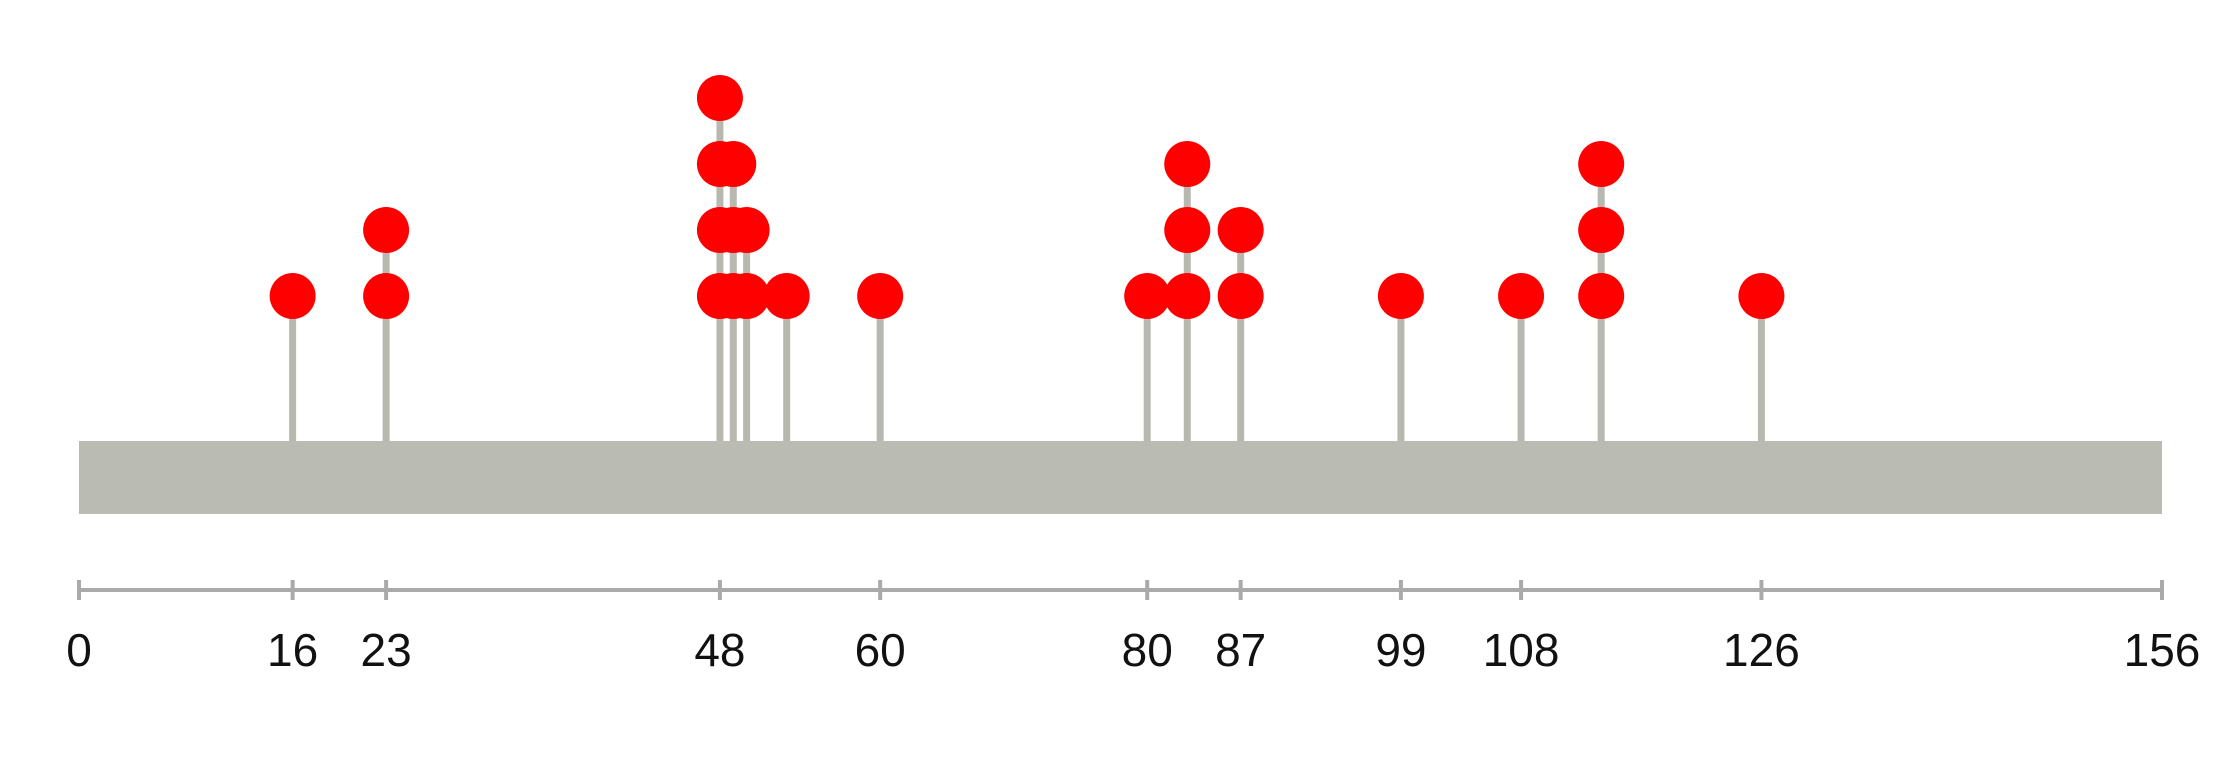  Describe the element at coordinates (1761, 650) in the screenshot. I see `x-tick-label: 126` at that location.